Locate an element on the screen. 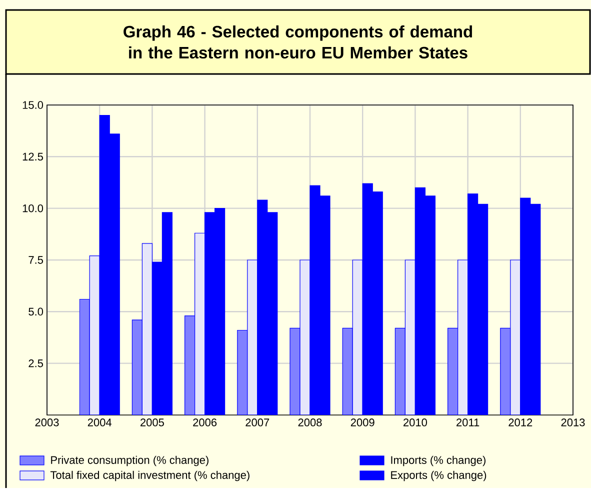 This screenshot has height=489, width=591. y-tick-label: 15.0 is located at coordinates (33, 105).